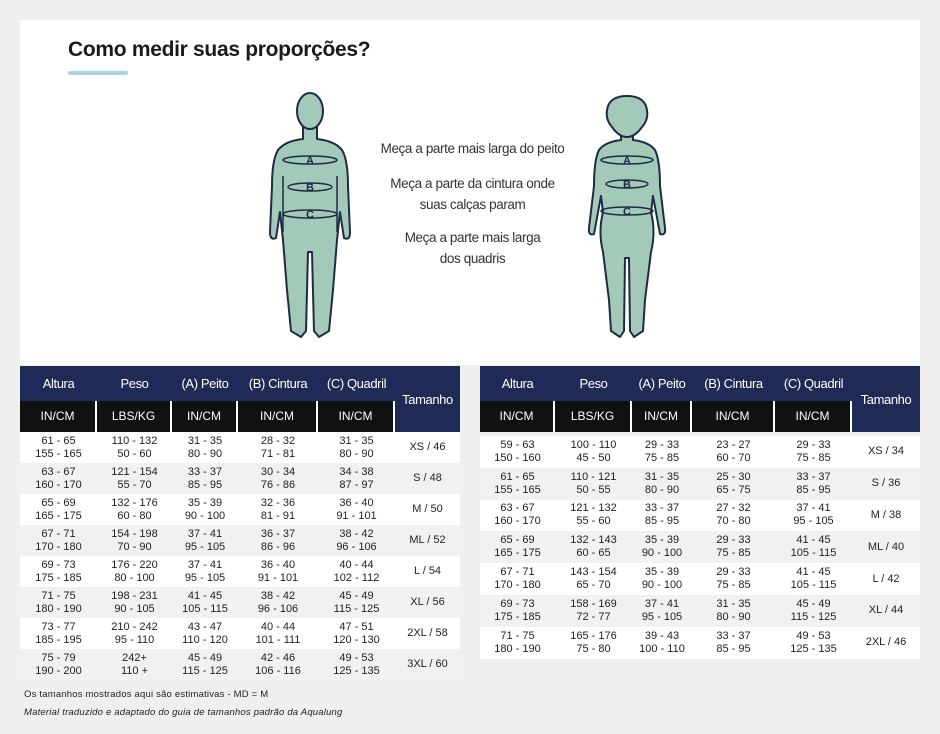 This screenshot has height=734, width=940. What do you see at coordinates (134, 471) in the screenshot?
I see `cell-line: 121 - 154` at bounding box center [134, 471].